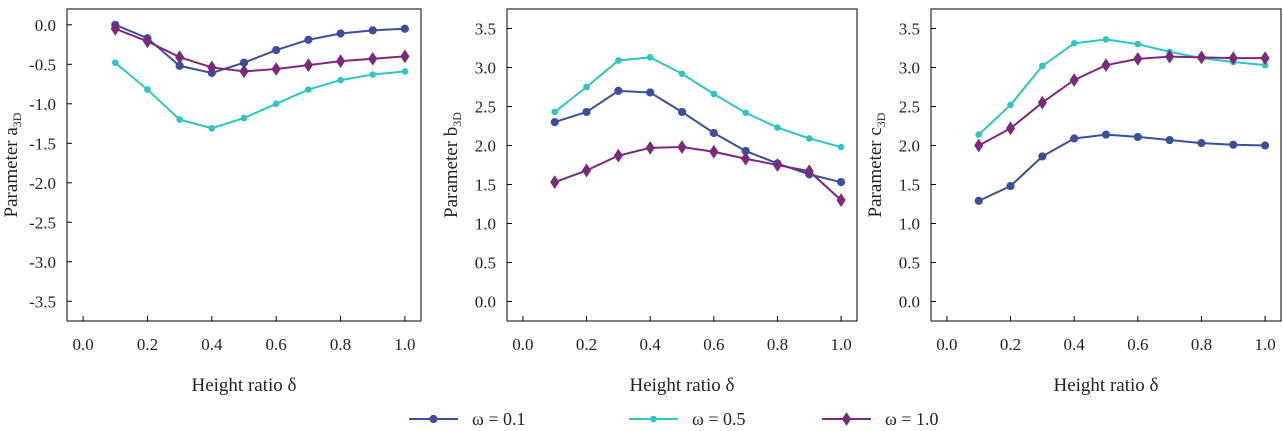 The width and height of the screenshot is (1283, 431). I want to click on x-axis-label: Height ratio δ, so click(682, 385).